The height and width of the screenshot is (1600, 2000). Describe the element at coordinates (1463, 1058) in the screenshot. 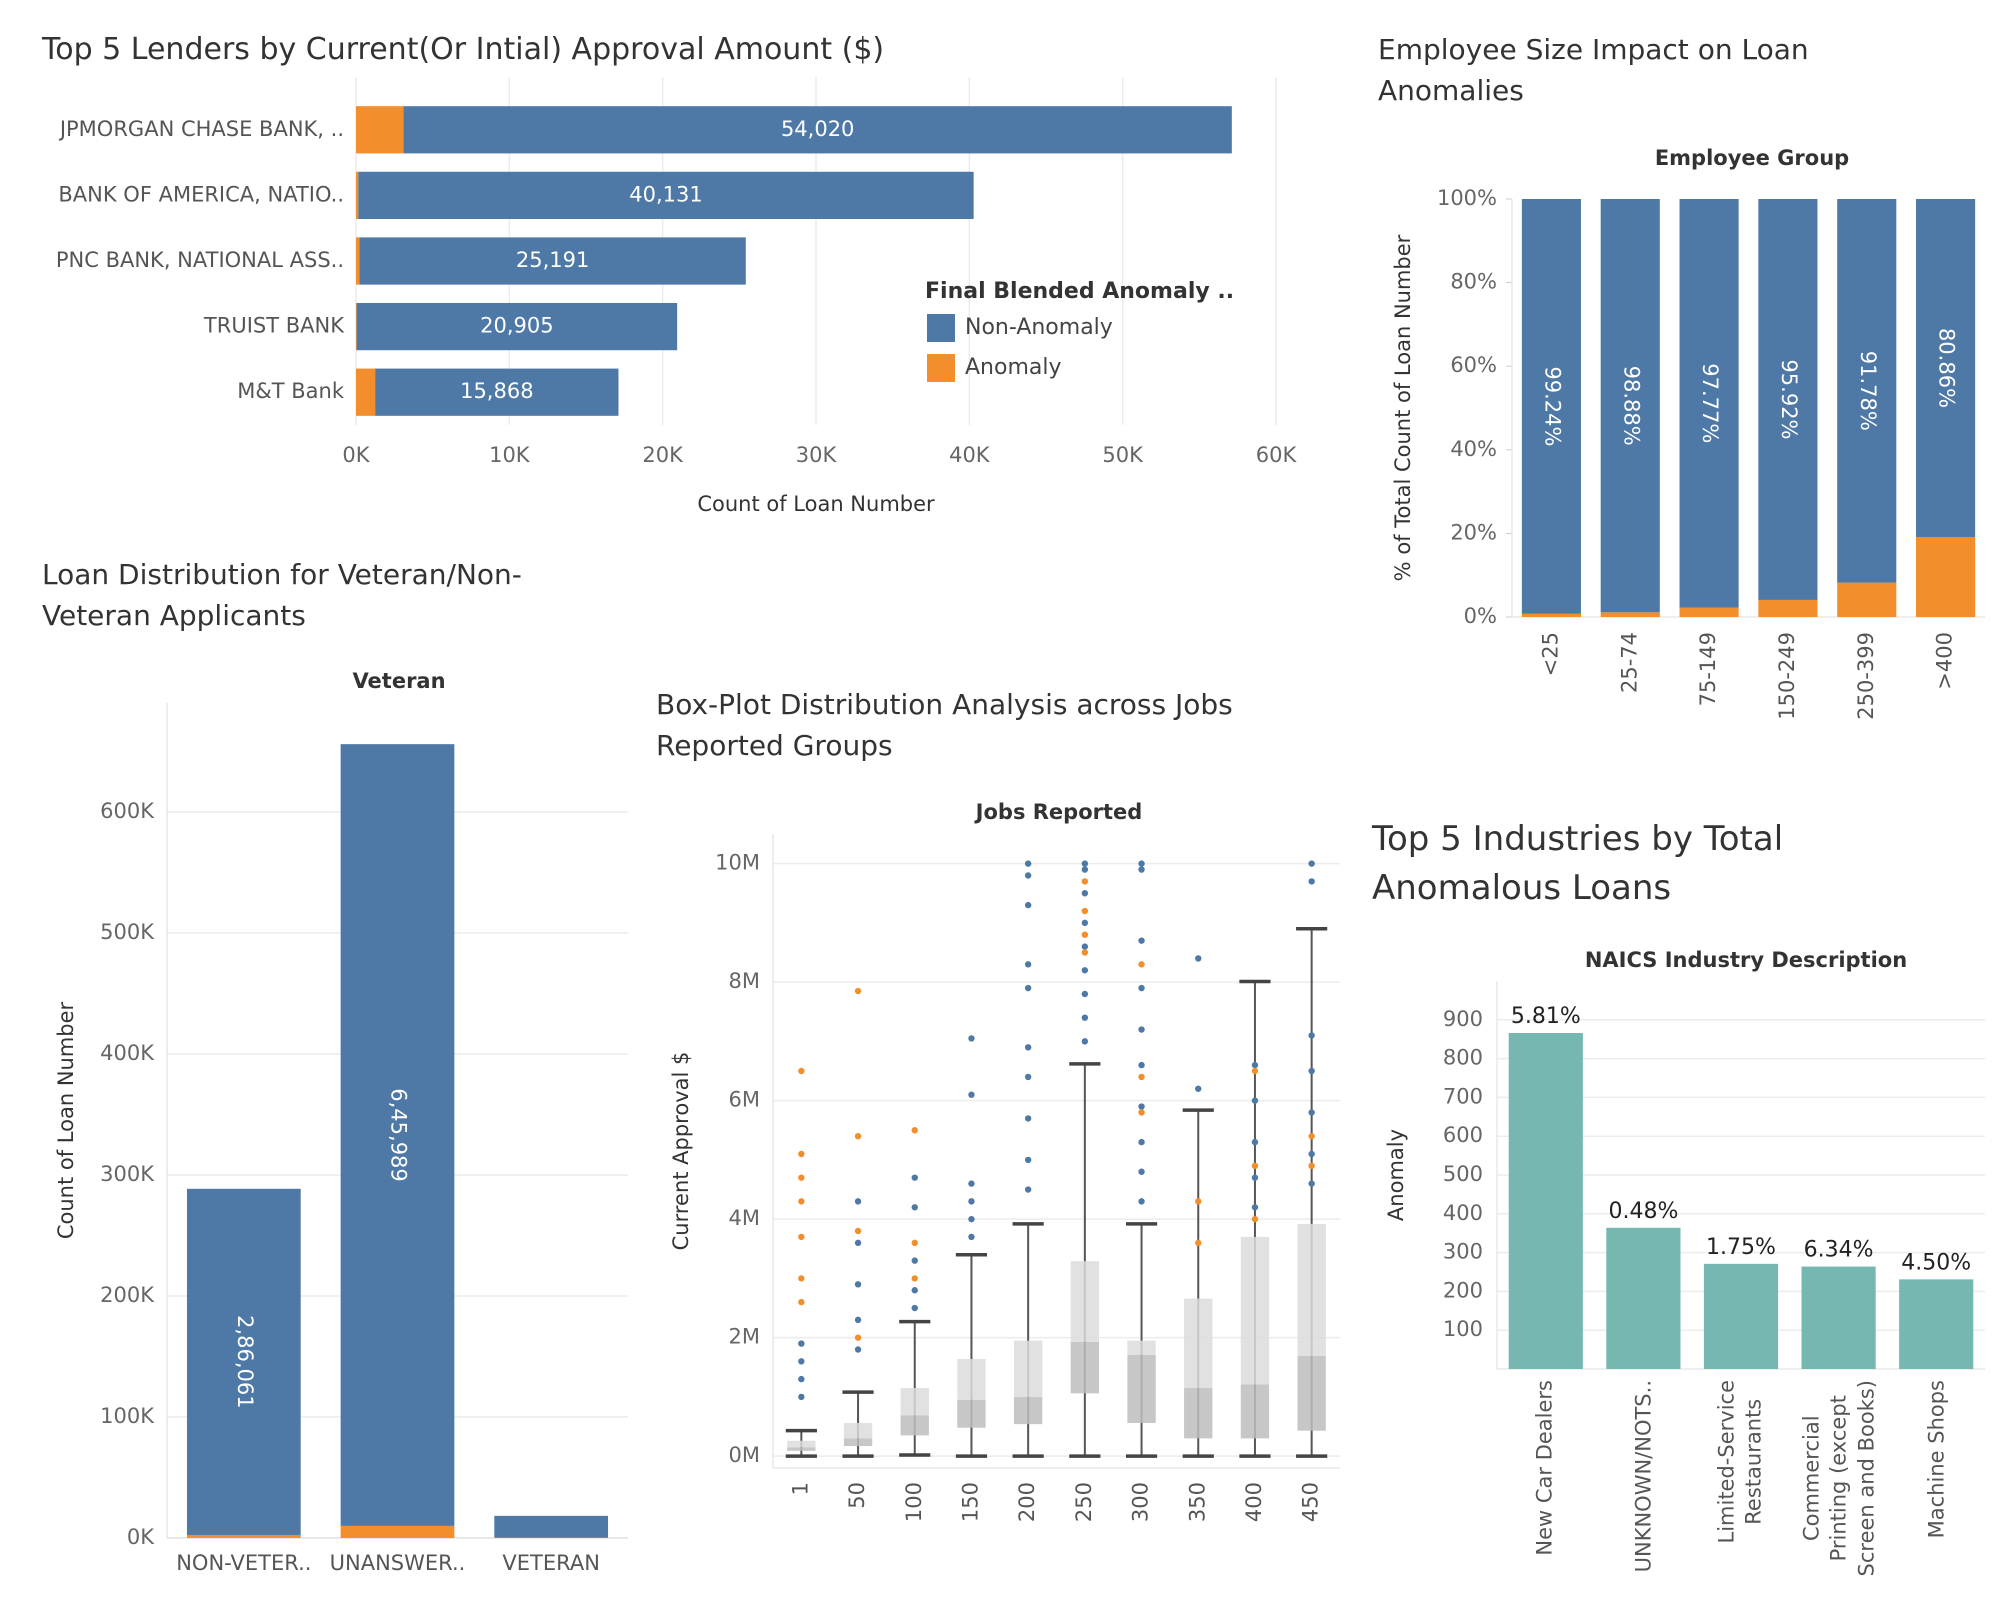

I see `y-tick-label: 800` at that location.